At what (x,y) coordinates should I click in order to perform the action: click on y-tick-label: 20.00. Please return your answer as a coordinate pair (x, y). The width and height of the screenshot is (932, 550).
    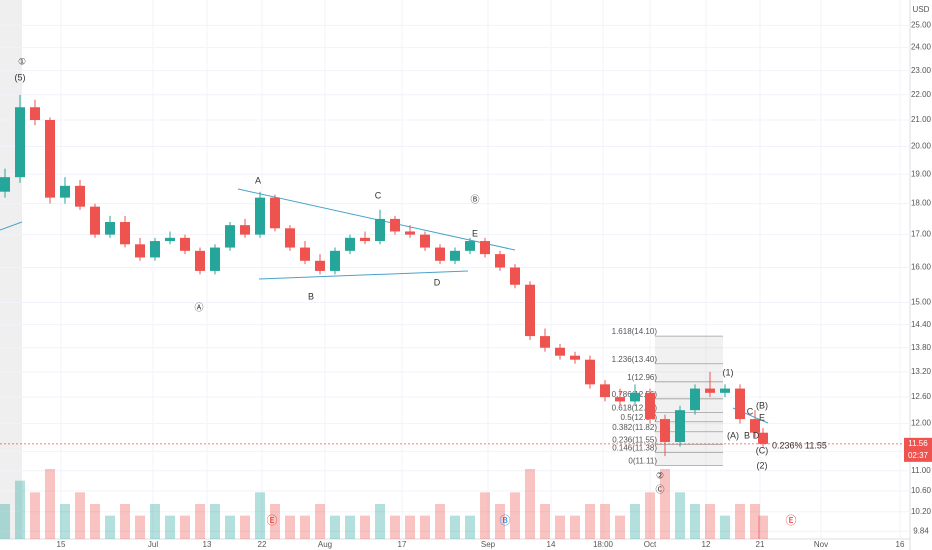
    Looking at the image, I should click on (921, 146).